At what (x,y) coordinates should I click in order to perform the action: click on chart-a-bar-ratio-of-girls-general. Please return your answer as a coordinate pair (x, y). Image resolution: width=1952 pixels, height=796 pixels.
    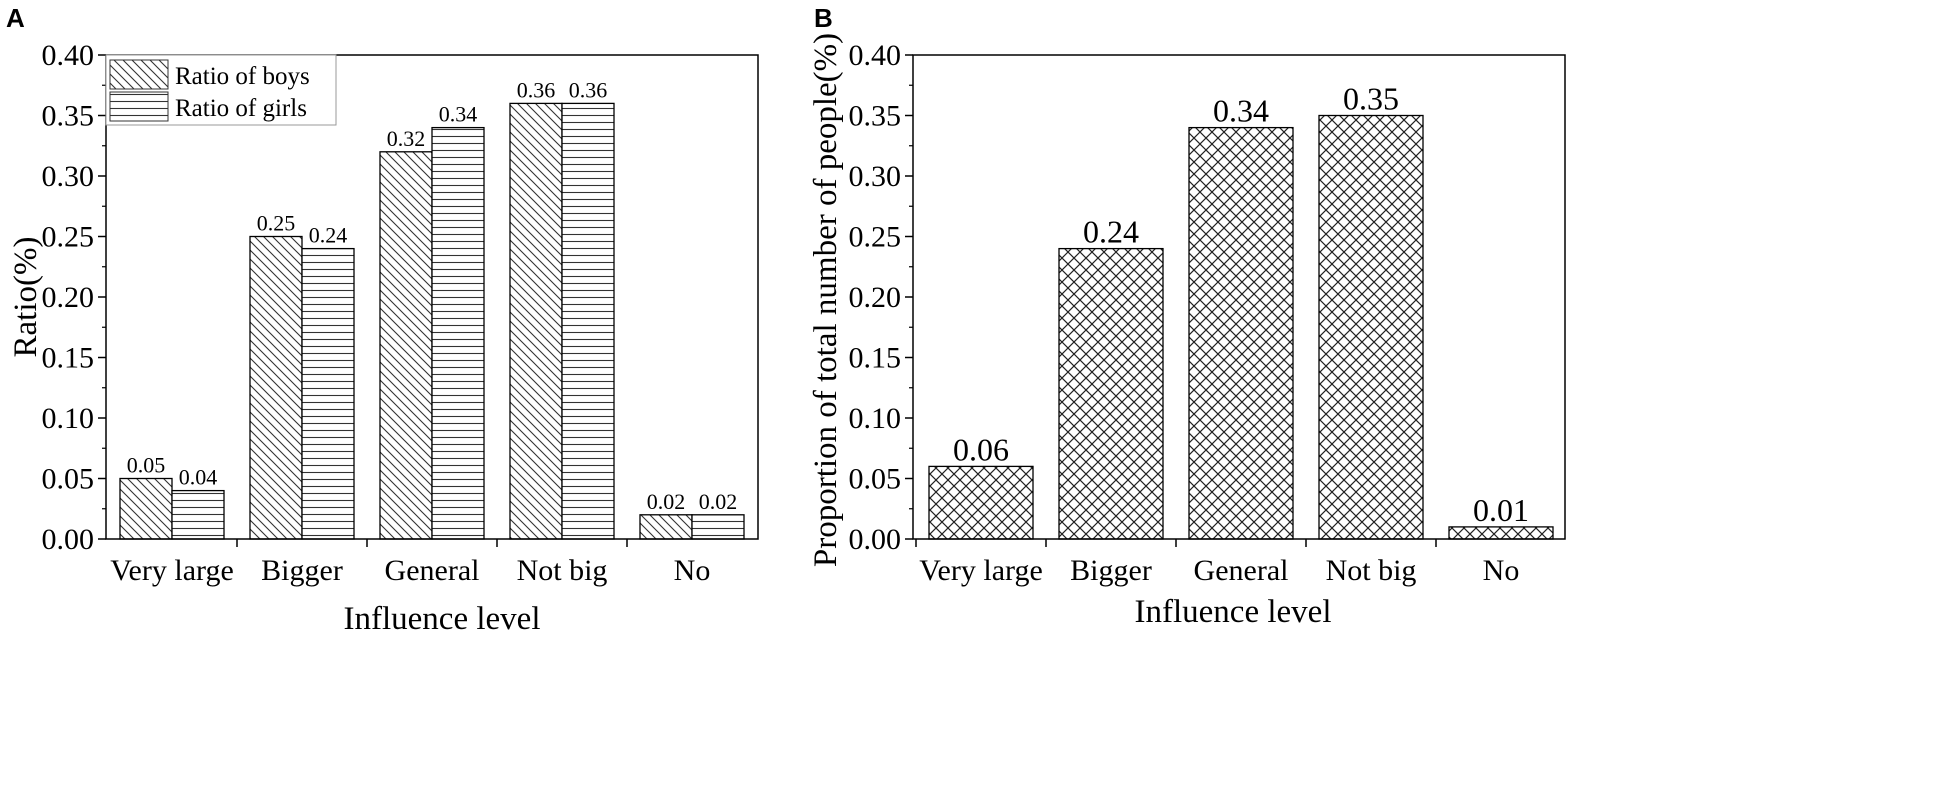
    Looking at the image, I should click on (458, 333).